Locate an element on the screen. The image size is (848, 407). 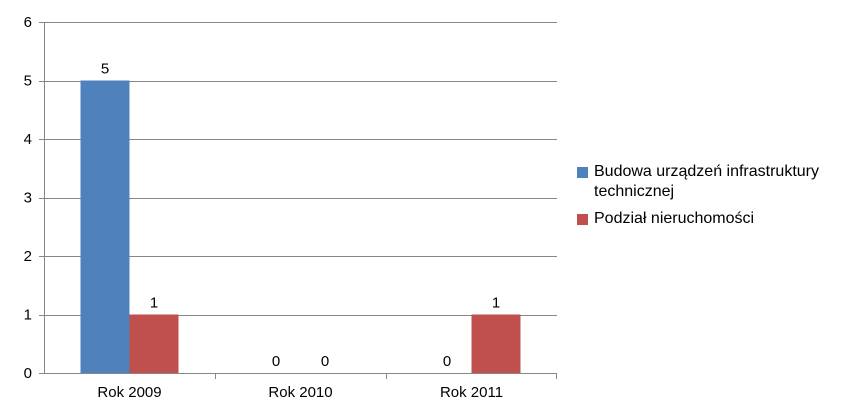
legend-item-1: Podział nieruchomości is located at coordinates (711, 219).